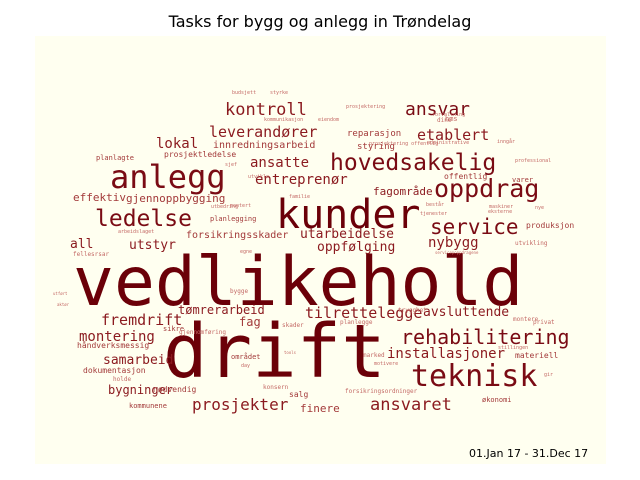 This screenshot has width=640, height=480. Describe the element at coordinates (298, 282) in the screenshot. I see `word-vedlikehold: vedlikehold` at that location.